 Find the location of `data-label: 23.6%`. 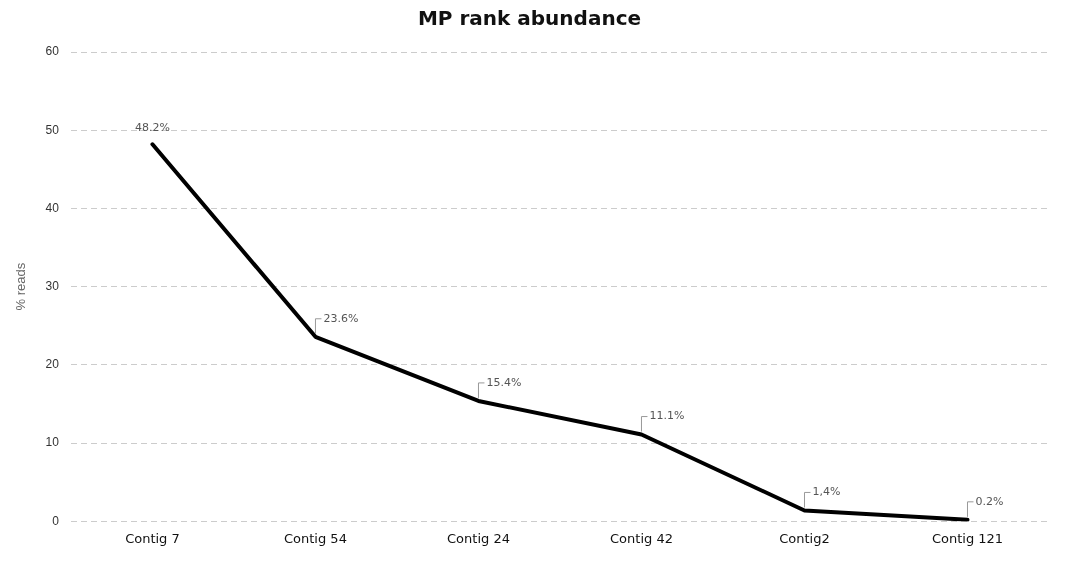

data-label: 23.6% is located at coordinates (341, 318).